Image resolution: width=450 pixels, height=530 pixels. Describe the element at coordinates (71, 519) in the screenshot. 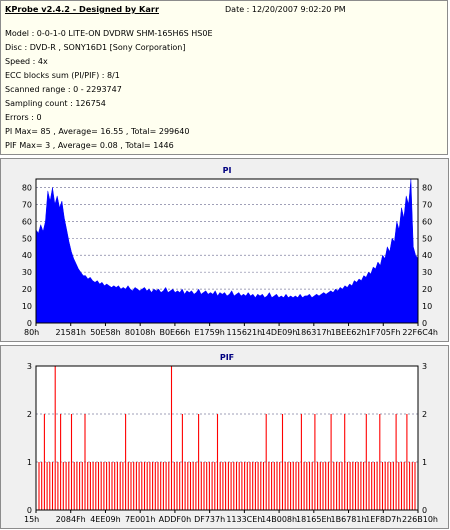

I see `pif-x-tick-label: 2084Fh` at that location.